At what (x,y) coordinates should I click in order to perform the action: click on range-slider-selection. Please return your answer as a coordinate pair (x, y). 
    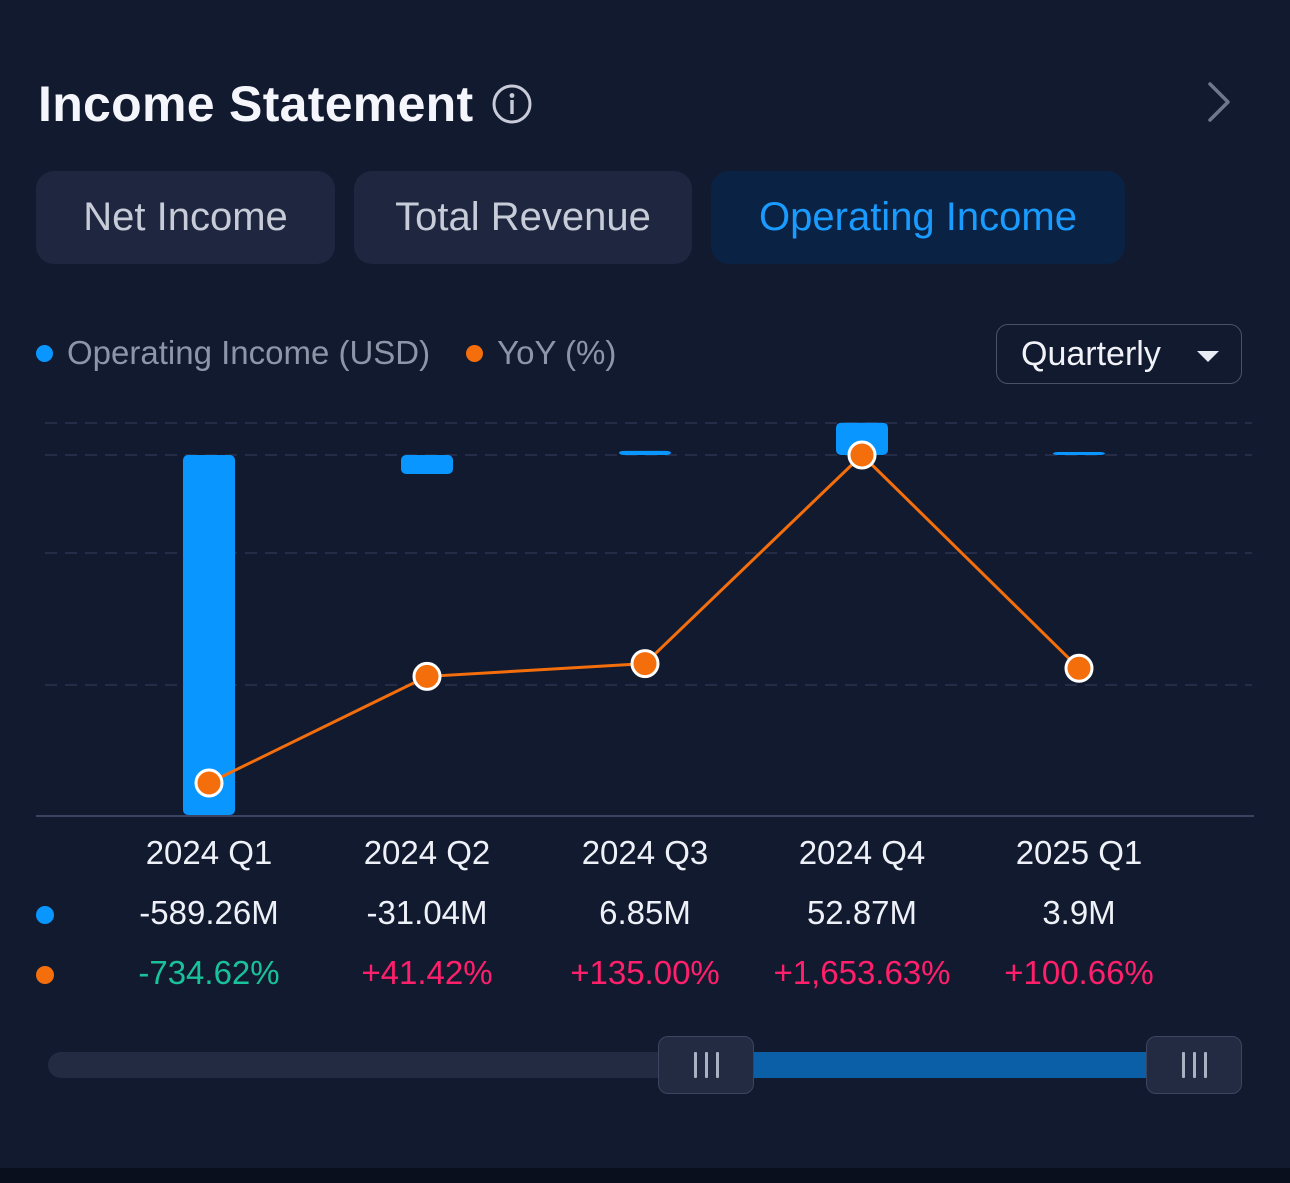
    Looking at the image, I should click on (960, 1065).